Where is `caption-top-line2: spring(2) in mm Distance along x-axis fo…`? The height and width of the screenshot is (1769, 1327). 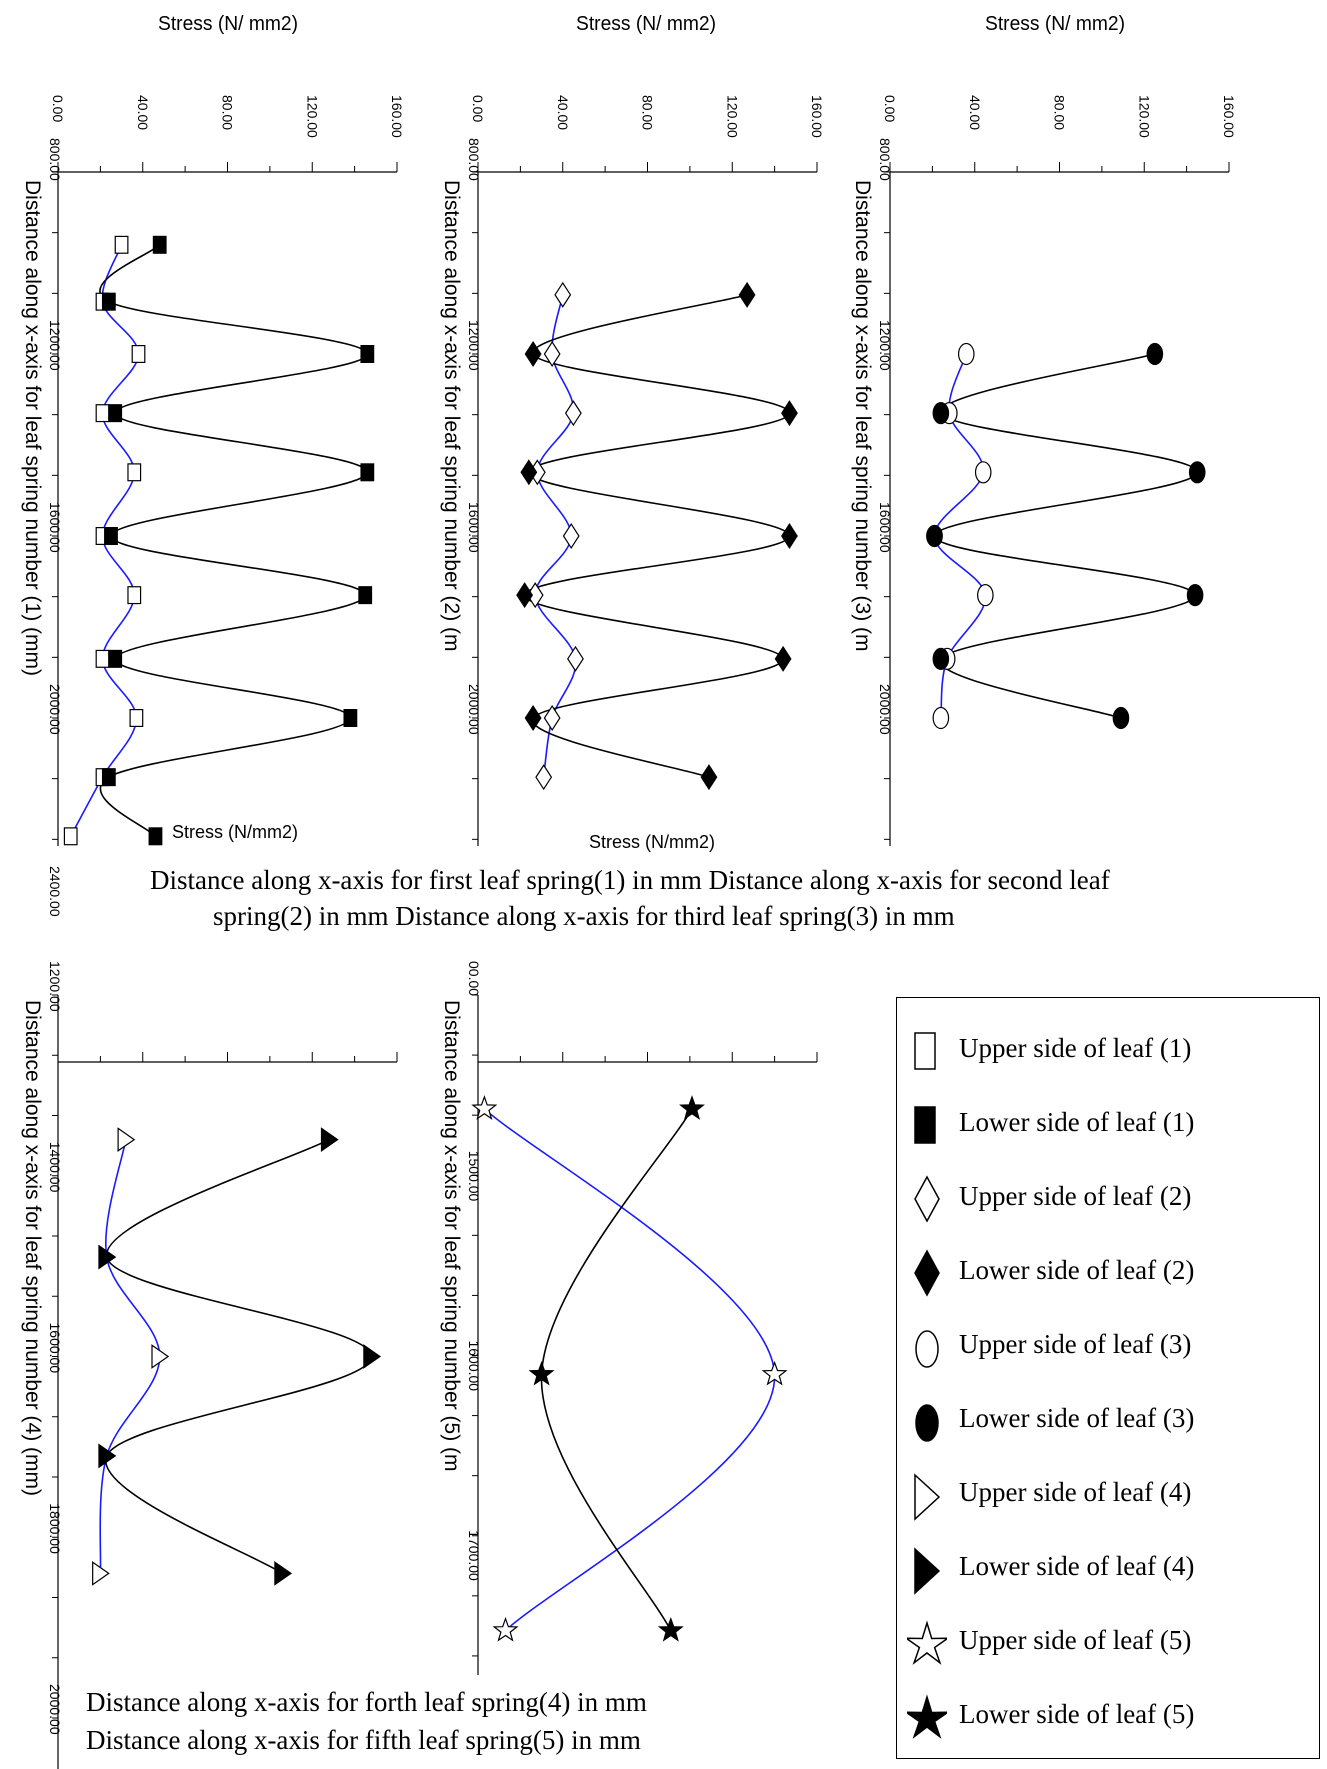 caption-top-line2: spring(2) in mm Distance along x-axis fo… is located at coordinates (584, 916).